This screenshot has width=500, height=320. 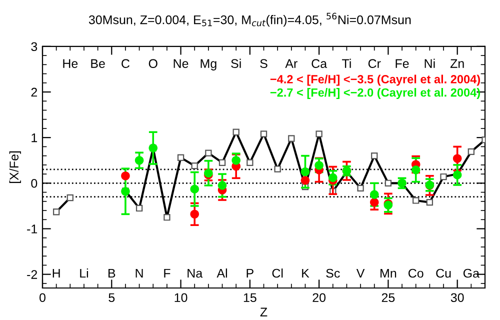 I want to click on annotation: O, so click(x=153, y=63).